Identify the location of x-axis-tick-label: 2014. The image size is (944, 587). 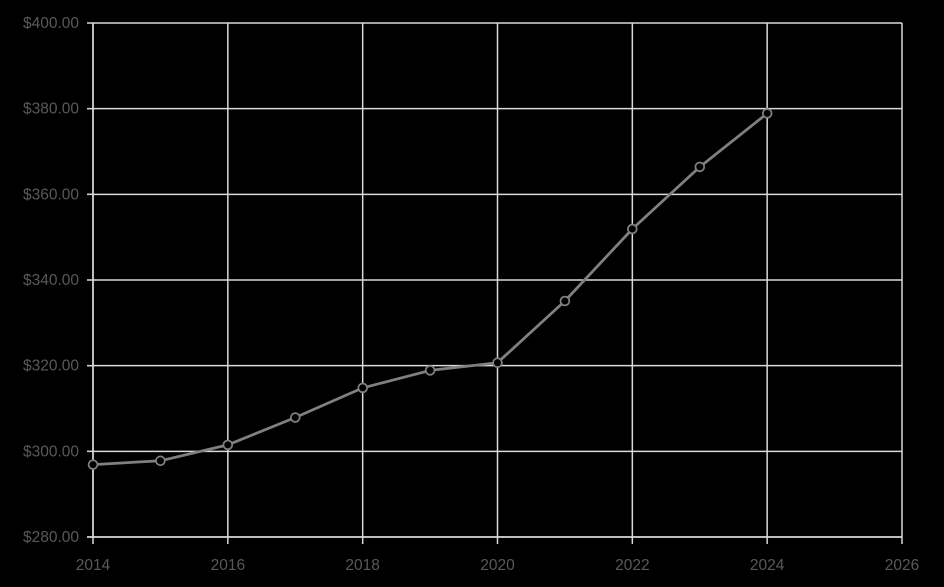
(93, 565).